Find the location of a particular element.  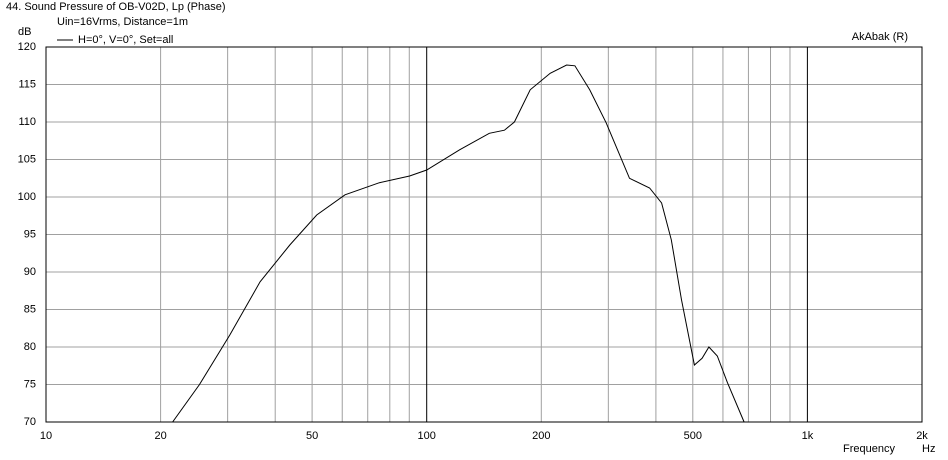

x-tick-label: 10 is located at coordinates (46, 436).